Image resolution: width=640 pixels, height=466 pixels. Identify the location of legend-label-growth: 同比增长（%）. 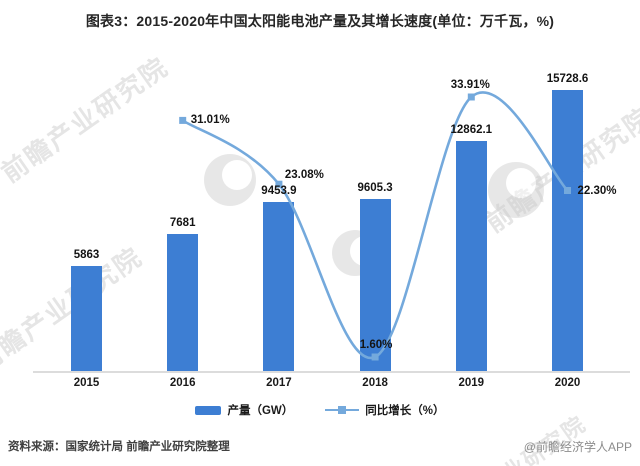
(405, 411).